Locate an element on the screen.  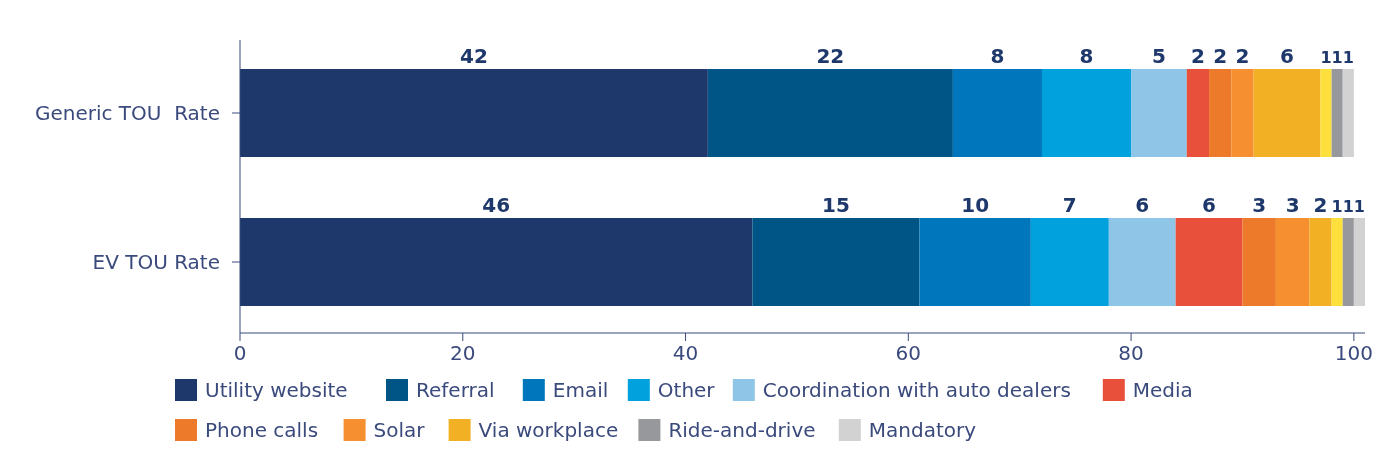
legend-label: Ride-and-drive is located at coordinates (742, 430).